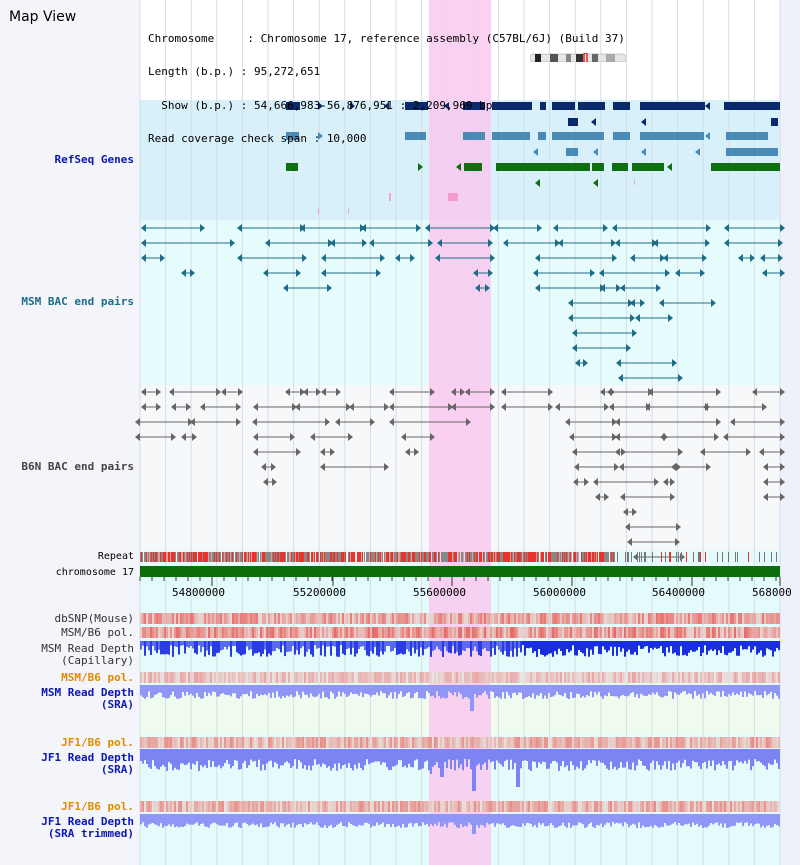  Describe the element at coordinates (97, 806) in the screenshot. I see `track-label-jf1-b6-pol-2: JF1/B6 pol.` at that location.